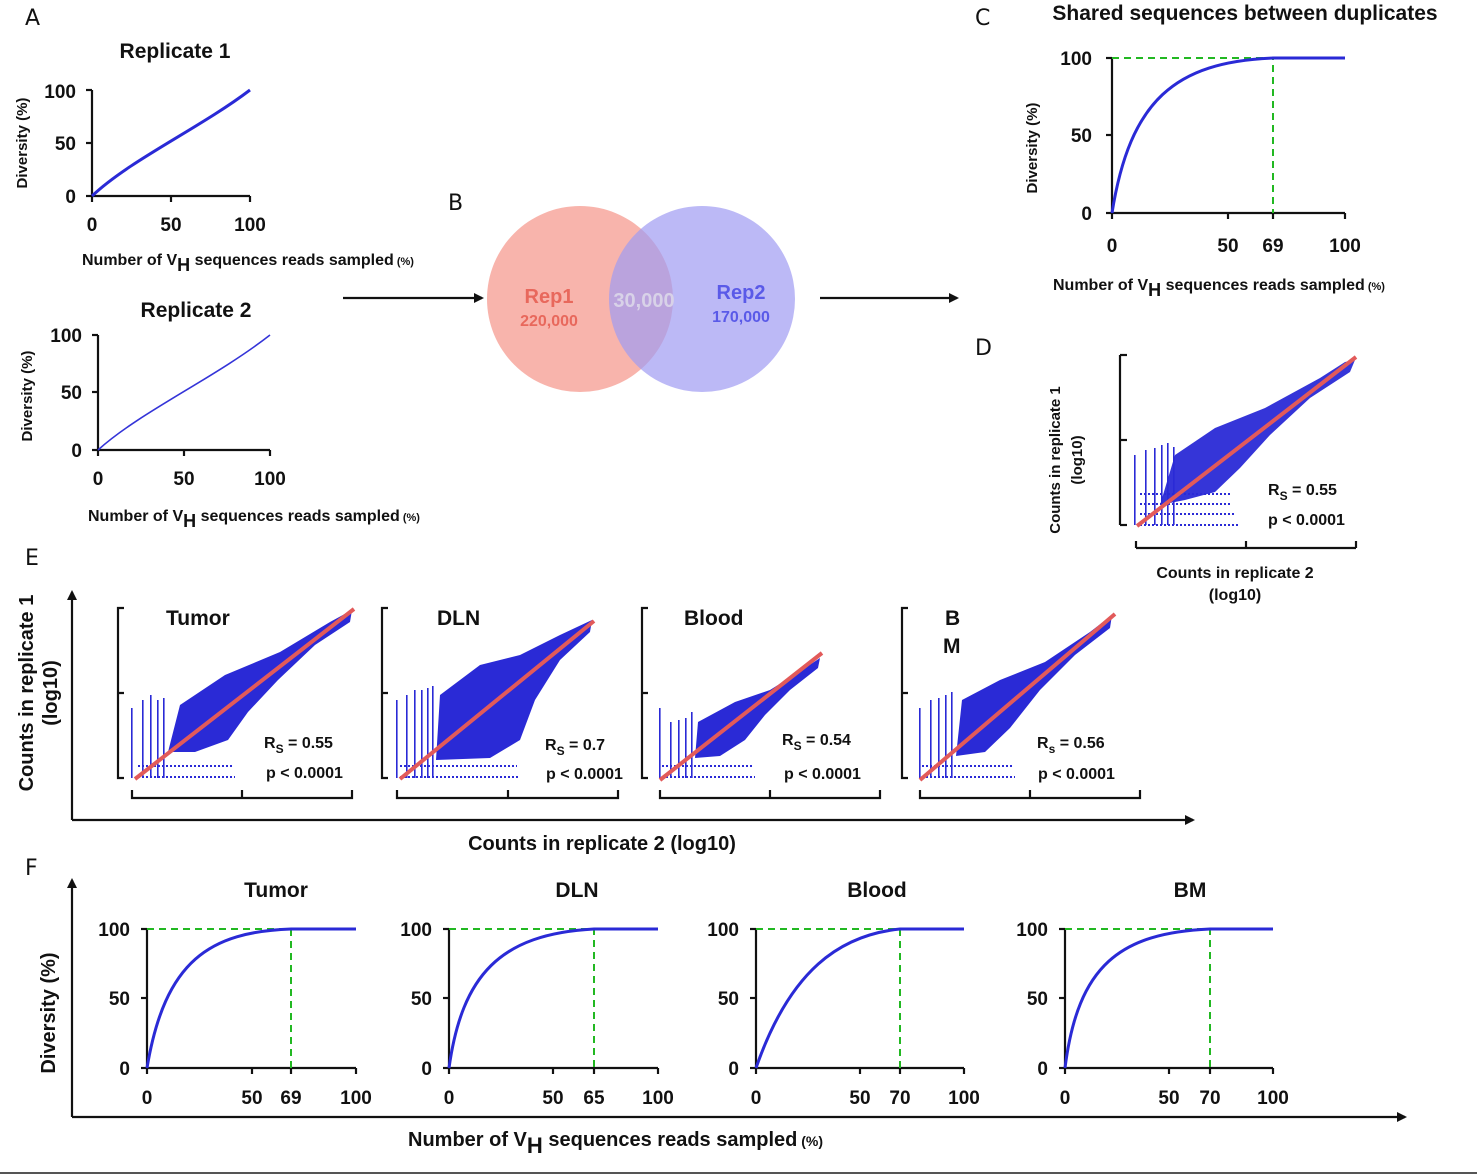  I want to click on f-blood-guide, so click(828, 998).